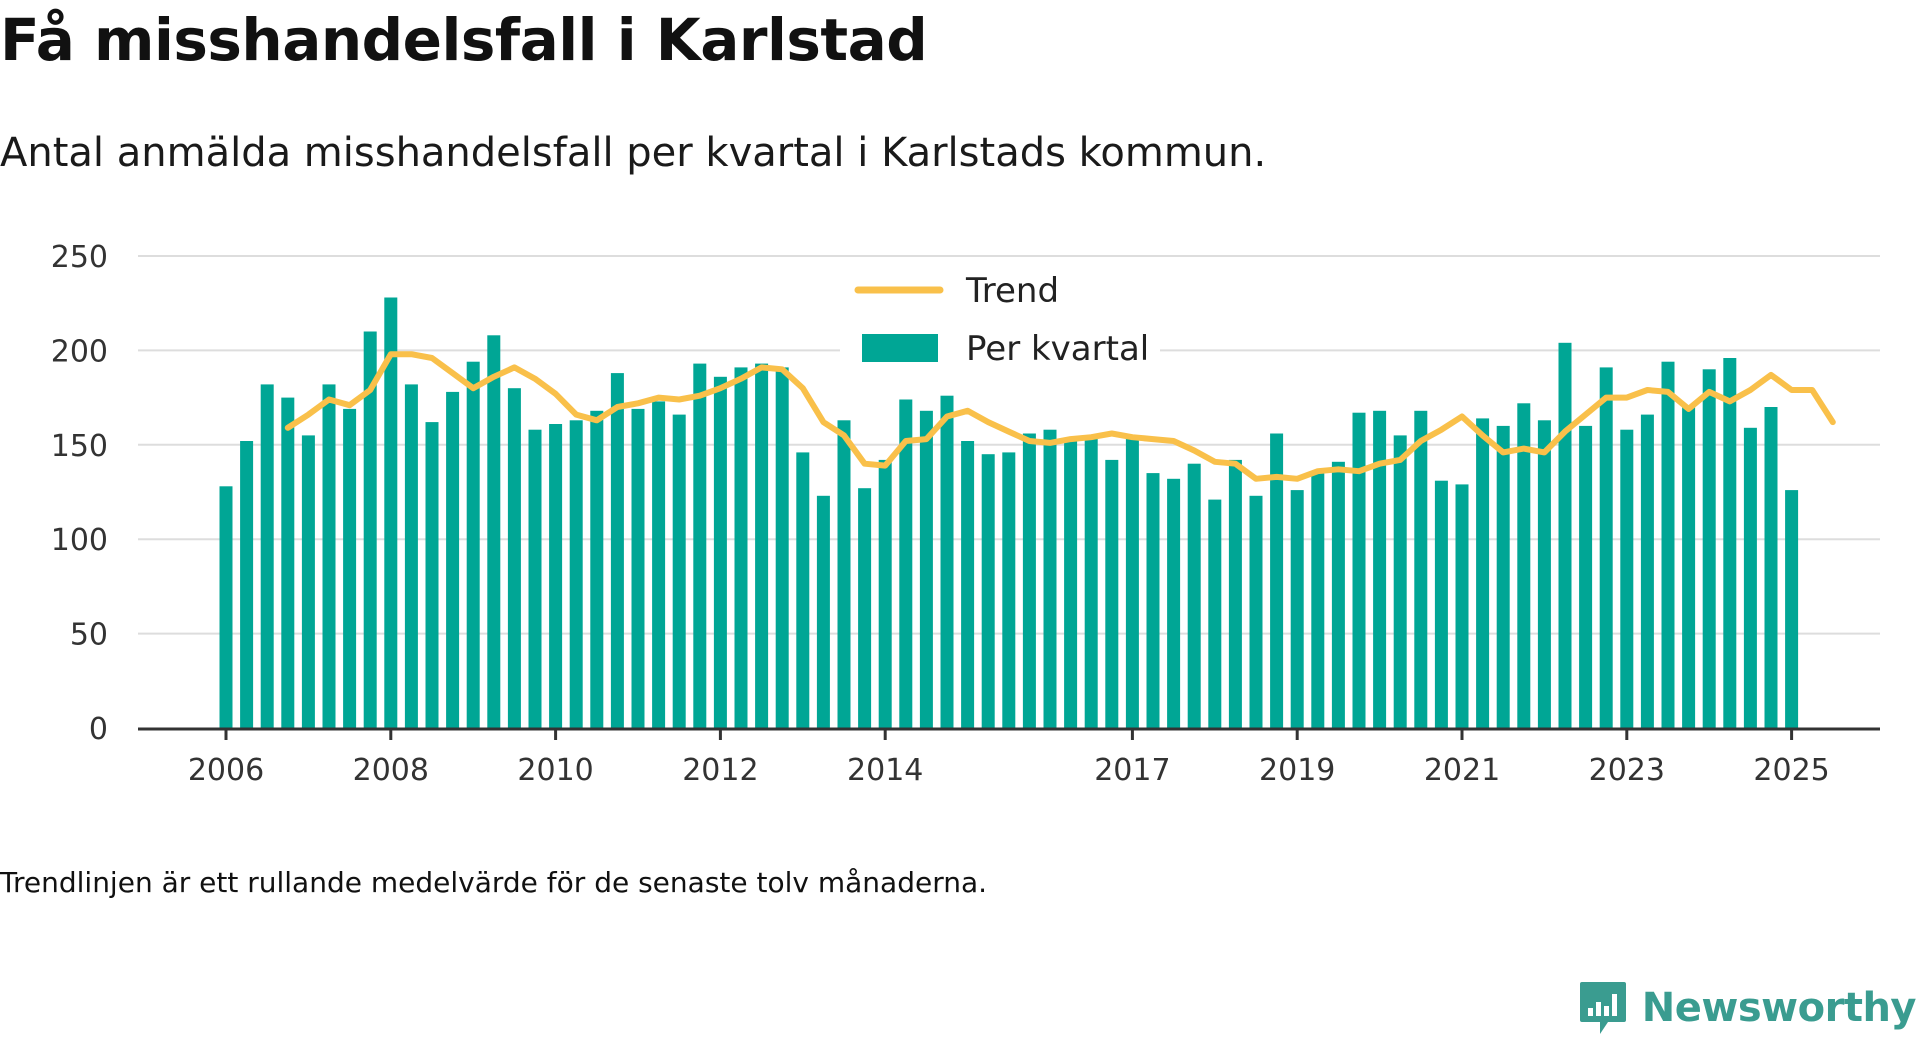  I want to click on legend-swatch-bars, so click(900, 348).